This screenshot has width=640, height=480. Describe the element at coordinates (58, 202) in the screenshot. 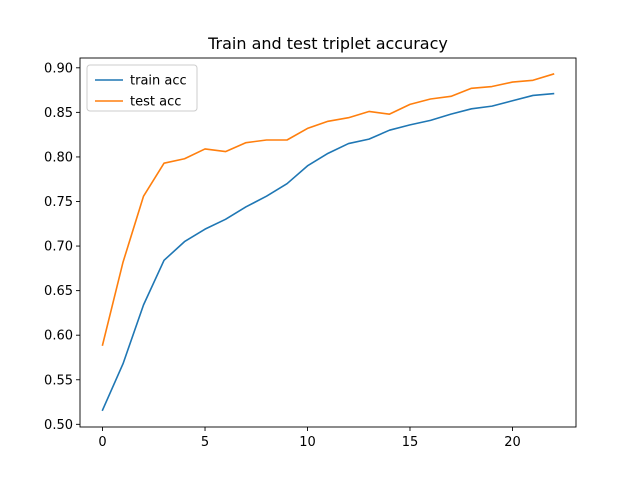

I see `y-tick-label: 0.75` at that location.